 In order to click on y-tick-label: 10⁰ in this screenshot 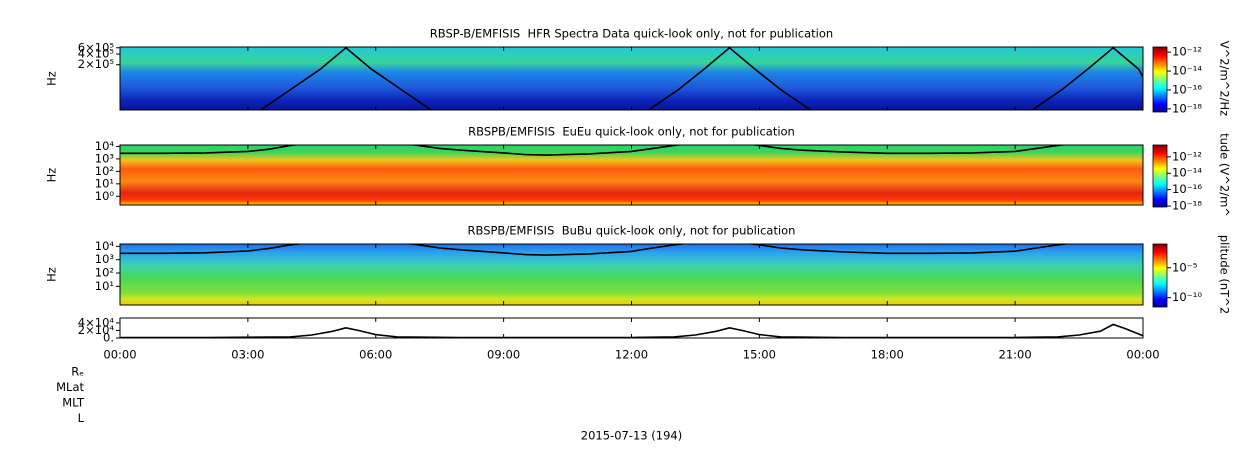, I will do `click(105, 196)`.